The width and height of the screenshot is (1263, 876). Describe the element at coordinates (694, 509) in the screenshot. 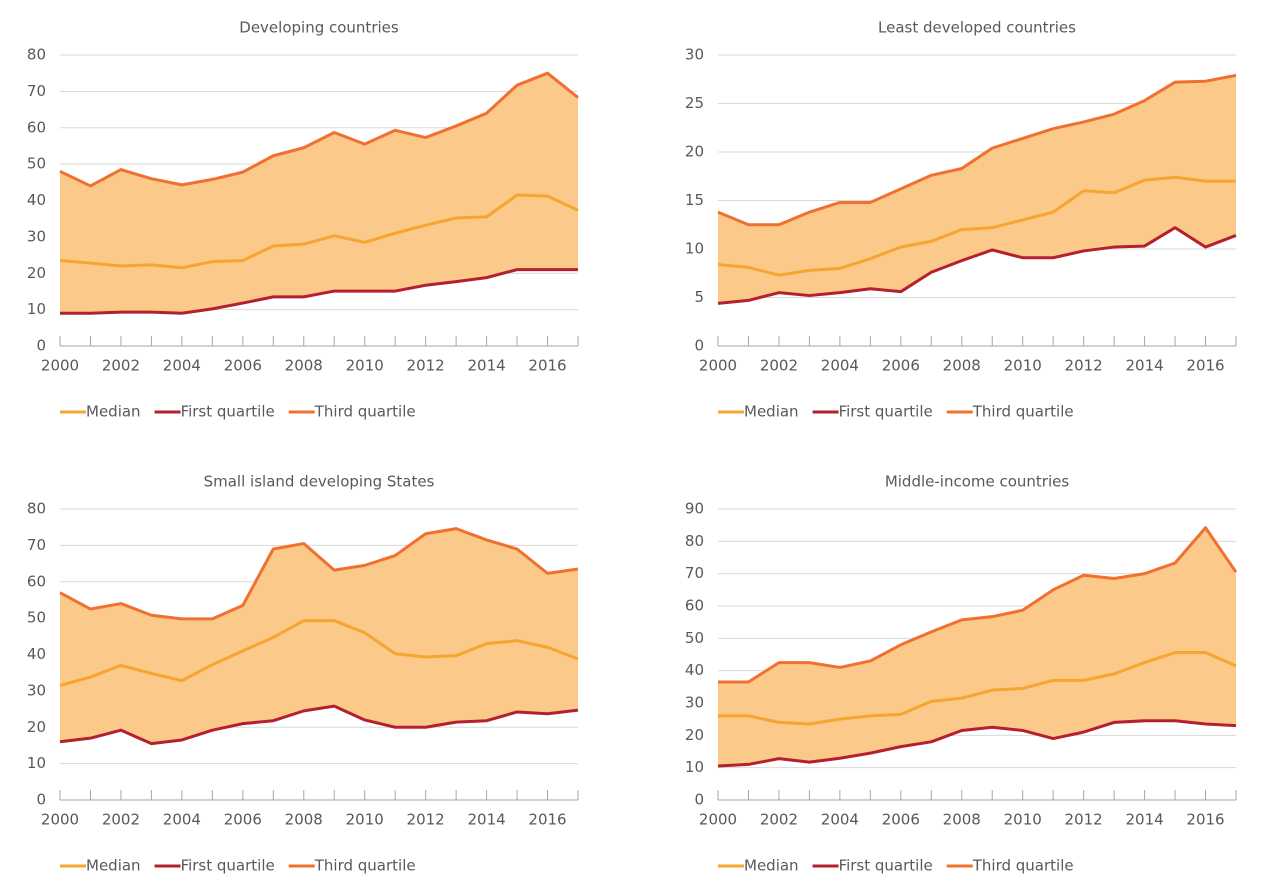

I see `y-tick-label: 90` at that location.